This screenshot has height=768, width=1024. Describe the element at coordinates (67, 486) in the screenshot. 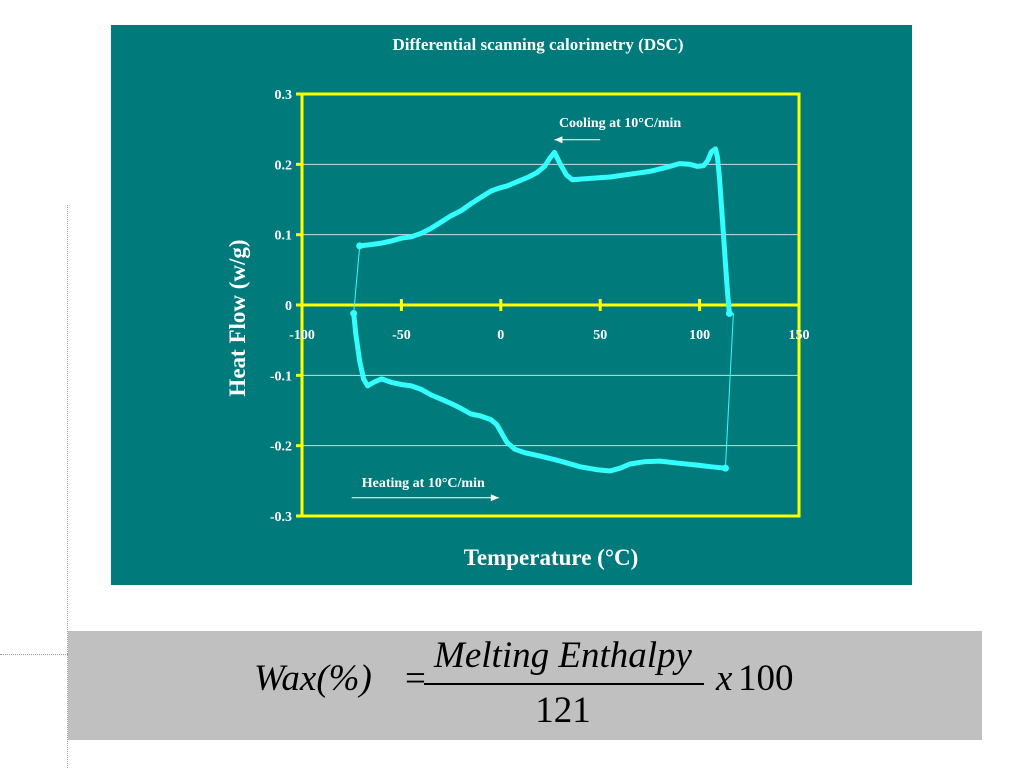

I see `dotted-guide-vertical` at that location.